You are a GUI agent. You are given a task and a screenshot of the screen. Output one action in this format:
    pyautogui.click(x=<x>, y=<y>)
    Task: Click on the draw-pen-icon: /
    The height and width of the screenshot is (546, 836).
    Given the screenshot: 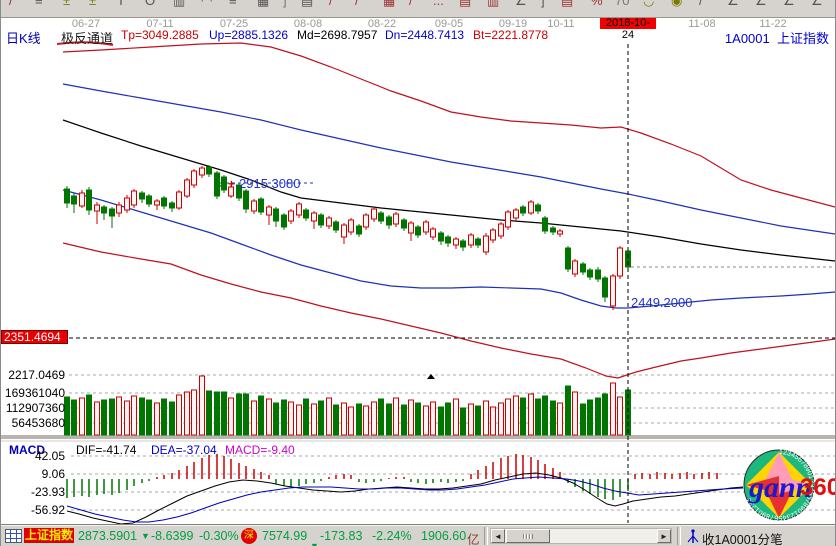 What is the action you would take?
    pyautogui.click(x=11, y=4)
    